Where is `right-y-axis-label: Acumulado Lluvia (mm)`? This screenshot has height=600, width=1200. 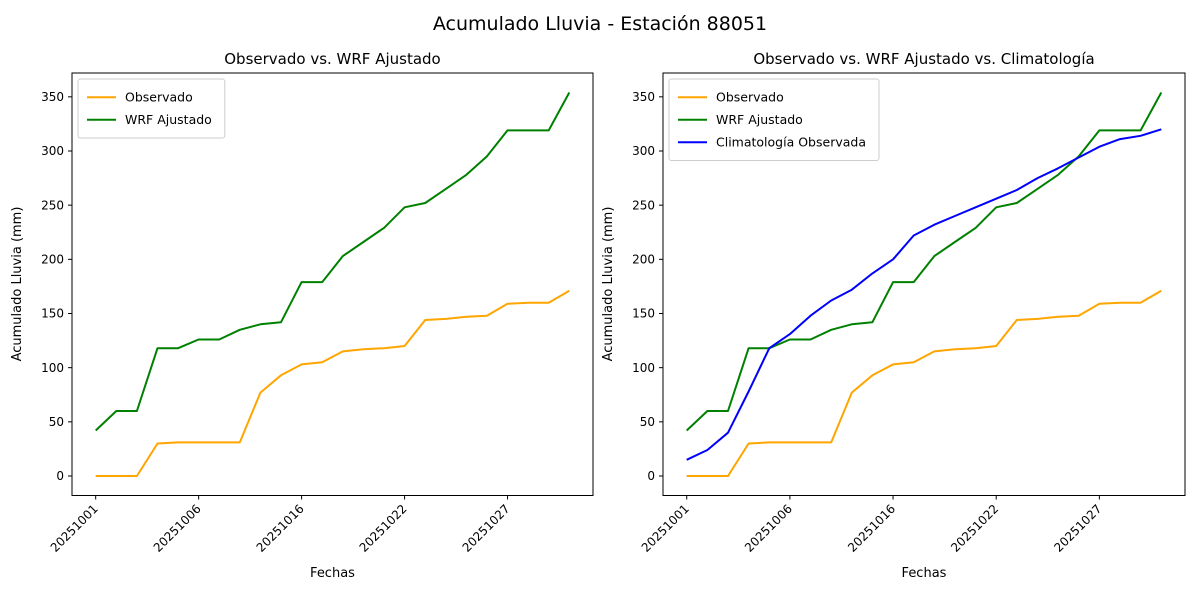 right-y-axis-label: Acumulado Lluvia (mm) is located at coordinates (608, 284).